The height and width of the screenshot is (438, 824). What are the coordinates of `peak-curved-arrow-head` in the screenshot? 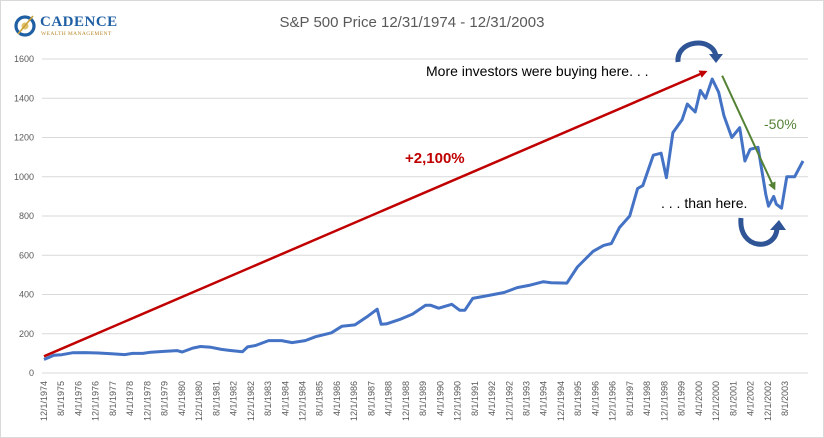 It's located at (716, 58).